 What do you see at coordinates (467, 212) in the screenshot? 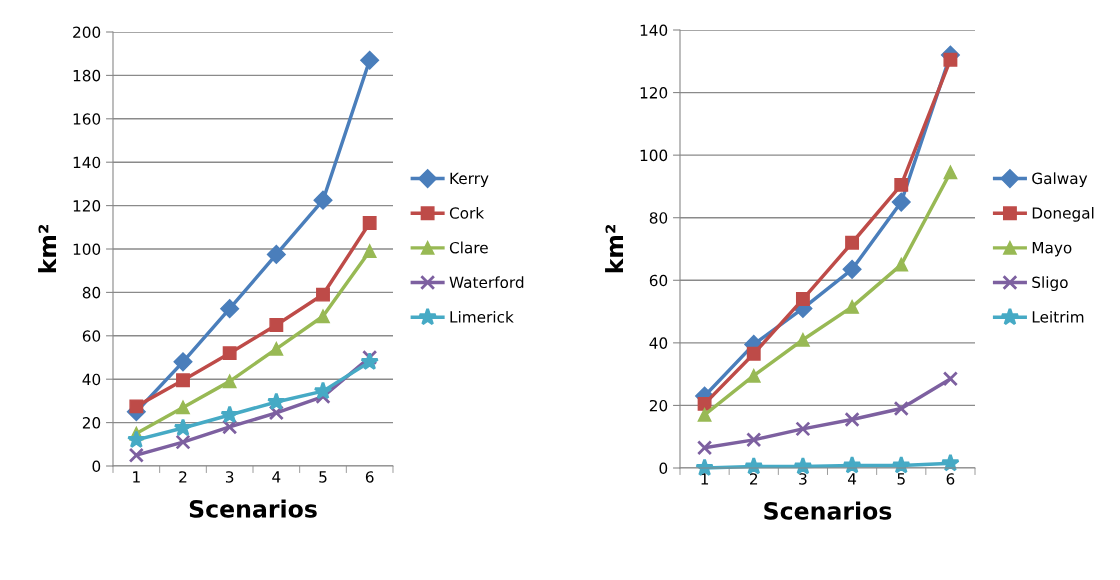
I see `legend-label: Cork` at bounding box center [467, 212].